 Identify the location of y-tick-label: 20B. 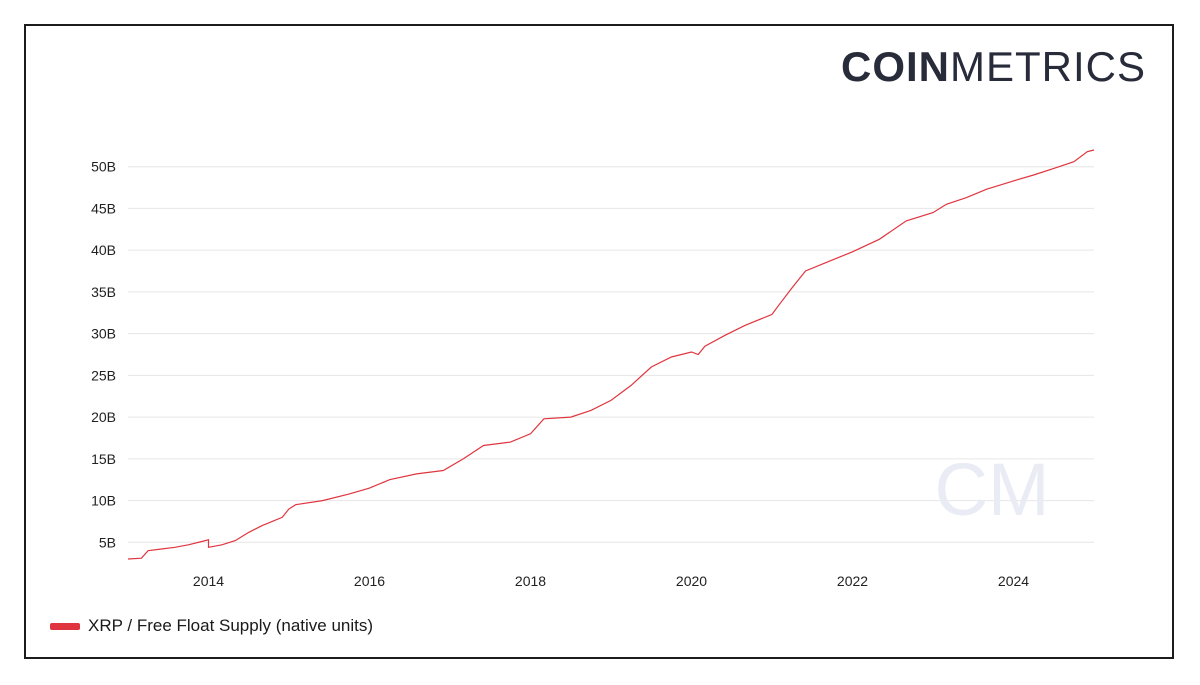
(103, 417).